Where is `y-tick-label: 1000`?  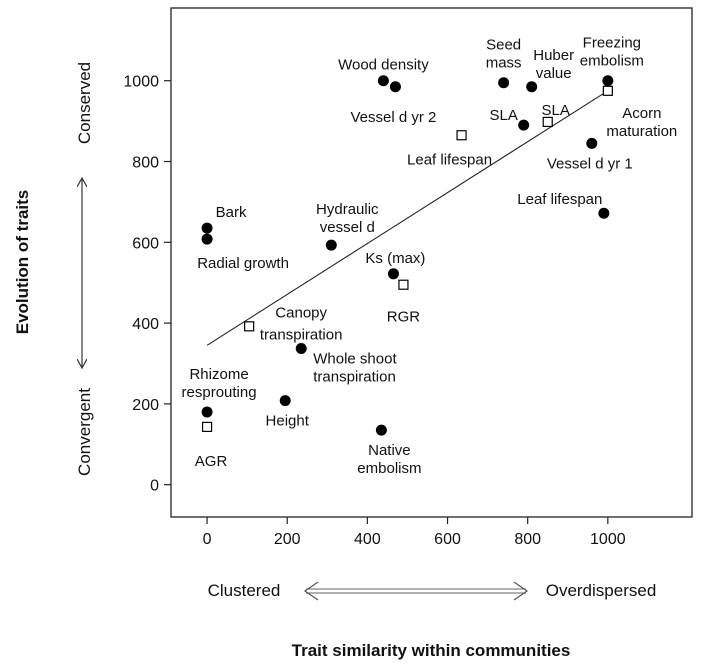 y-tick-label: 1000 is located at coordinates (141, 82).